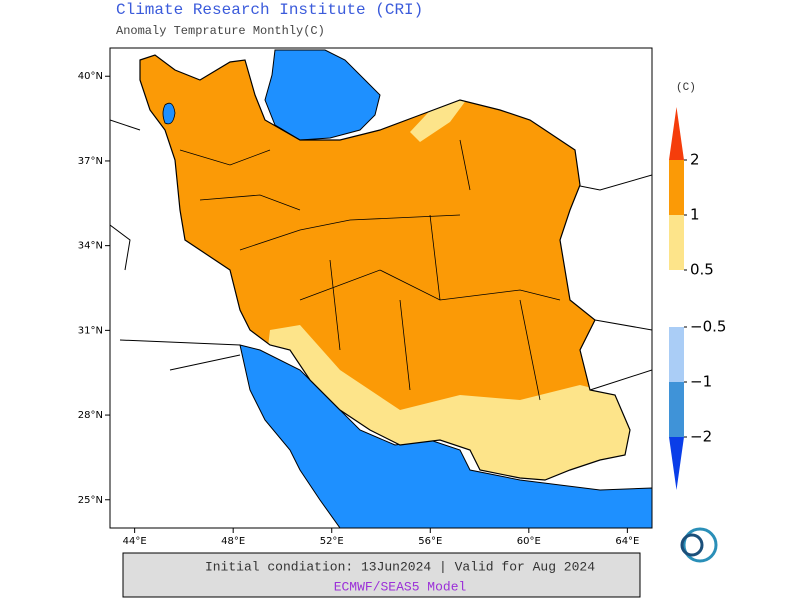 The width and height of the screenshot is (800, 600). I want to click on x-tick-label: 60°E, so click(529, 541).